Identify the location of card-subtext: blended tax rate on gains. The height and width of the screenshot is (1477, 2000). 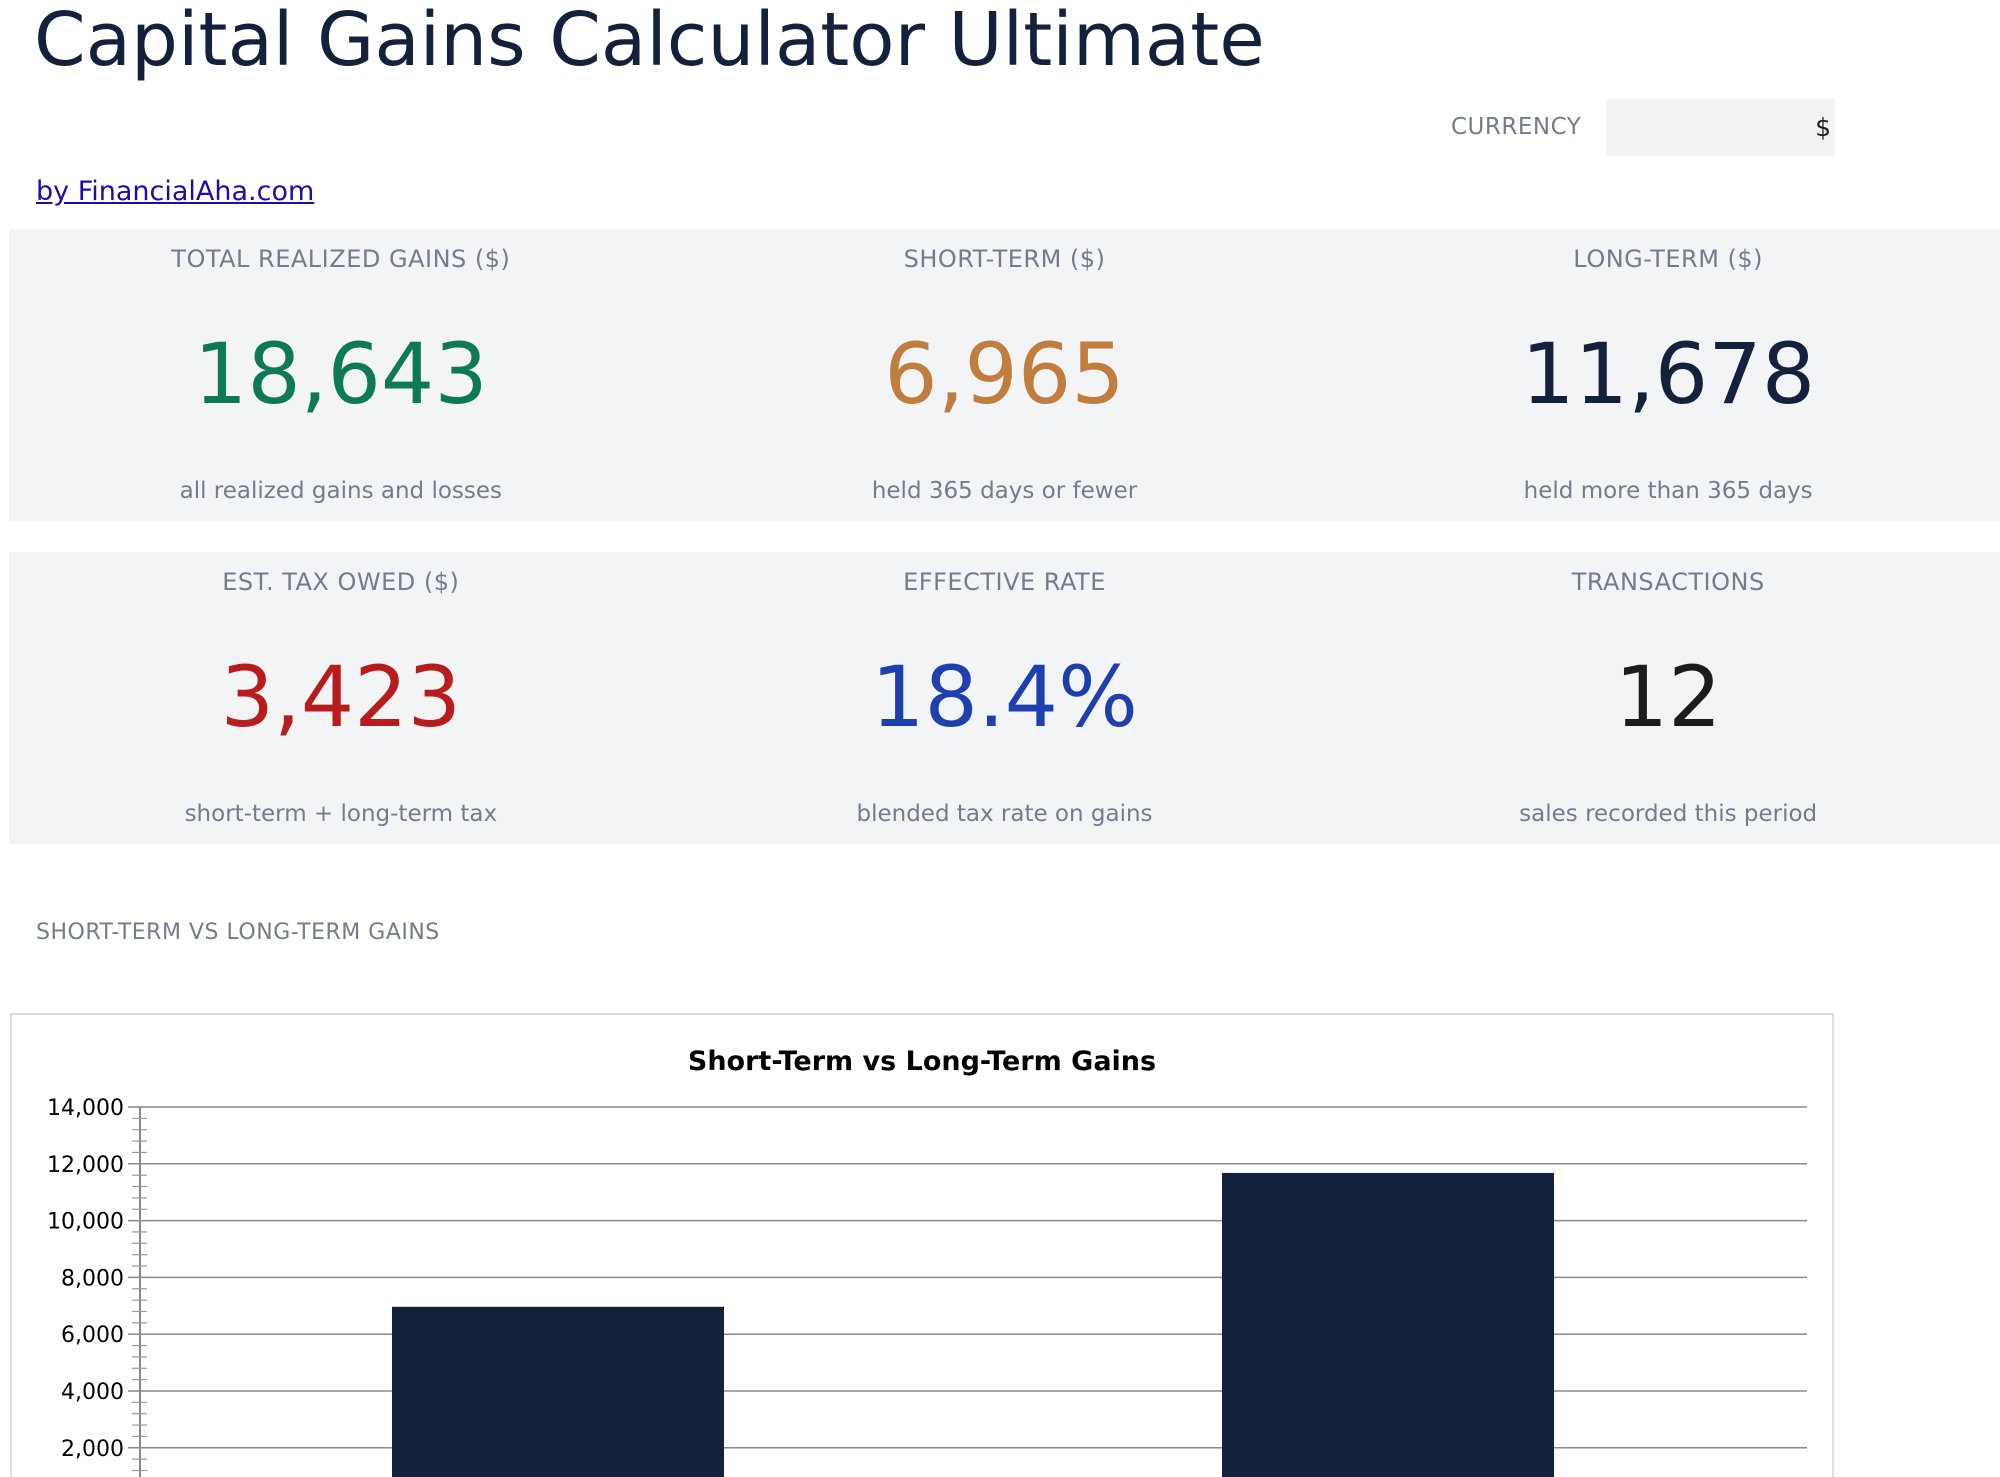
(1004, 814).